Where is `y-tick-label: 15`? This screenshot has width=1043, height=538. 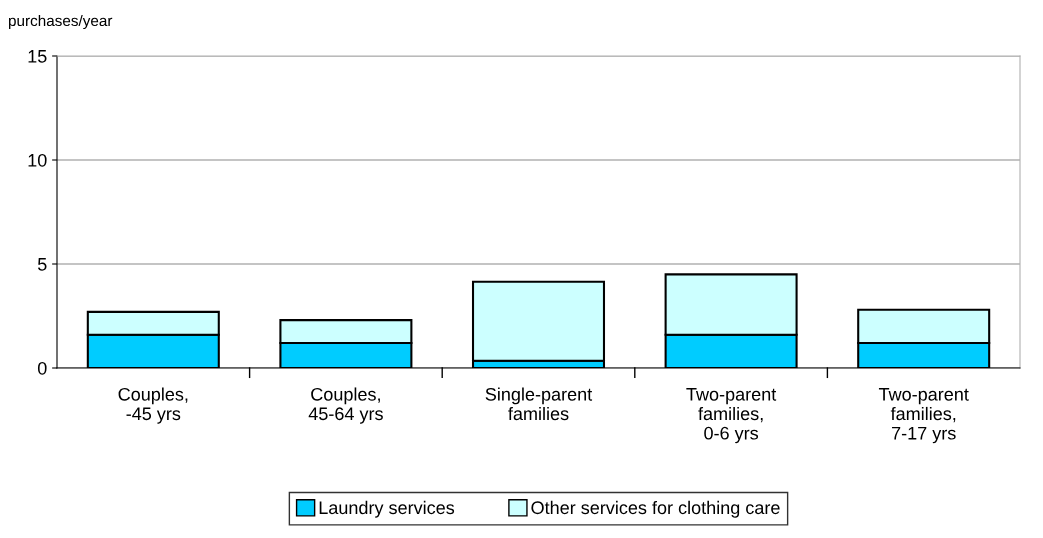
y-tick-label: 15 is located at coordinates (37, 56).